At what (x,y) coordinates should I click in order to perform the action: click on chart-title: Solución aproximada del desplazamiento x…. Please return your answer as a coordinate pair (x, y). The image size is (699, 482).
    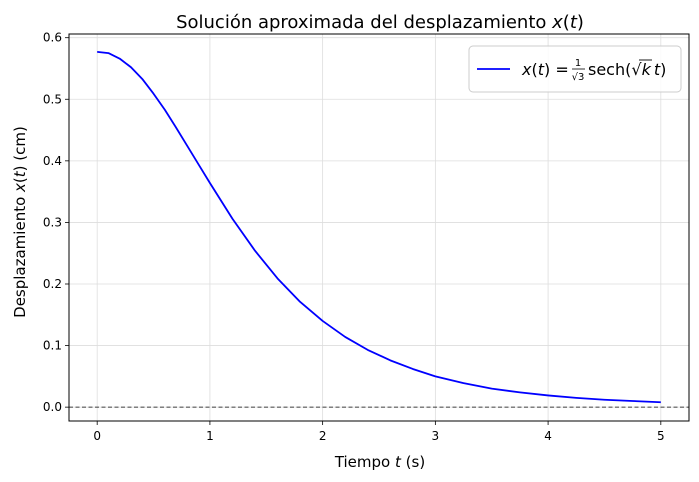
    Looking at the image, I should click on (380, 22).